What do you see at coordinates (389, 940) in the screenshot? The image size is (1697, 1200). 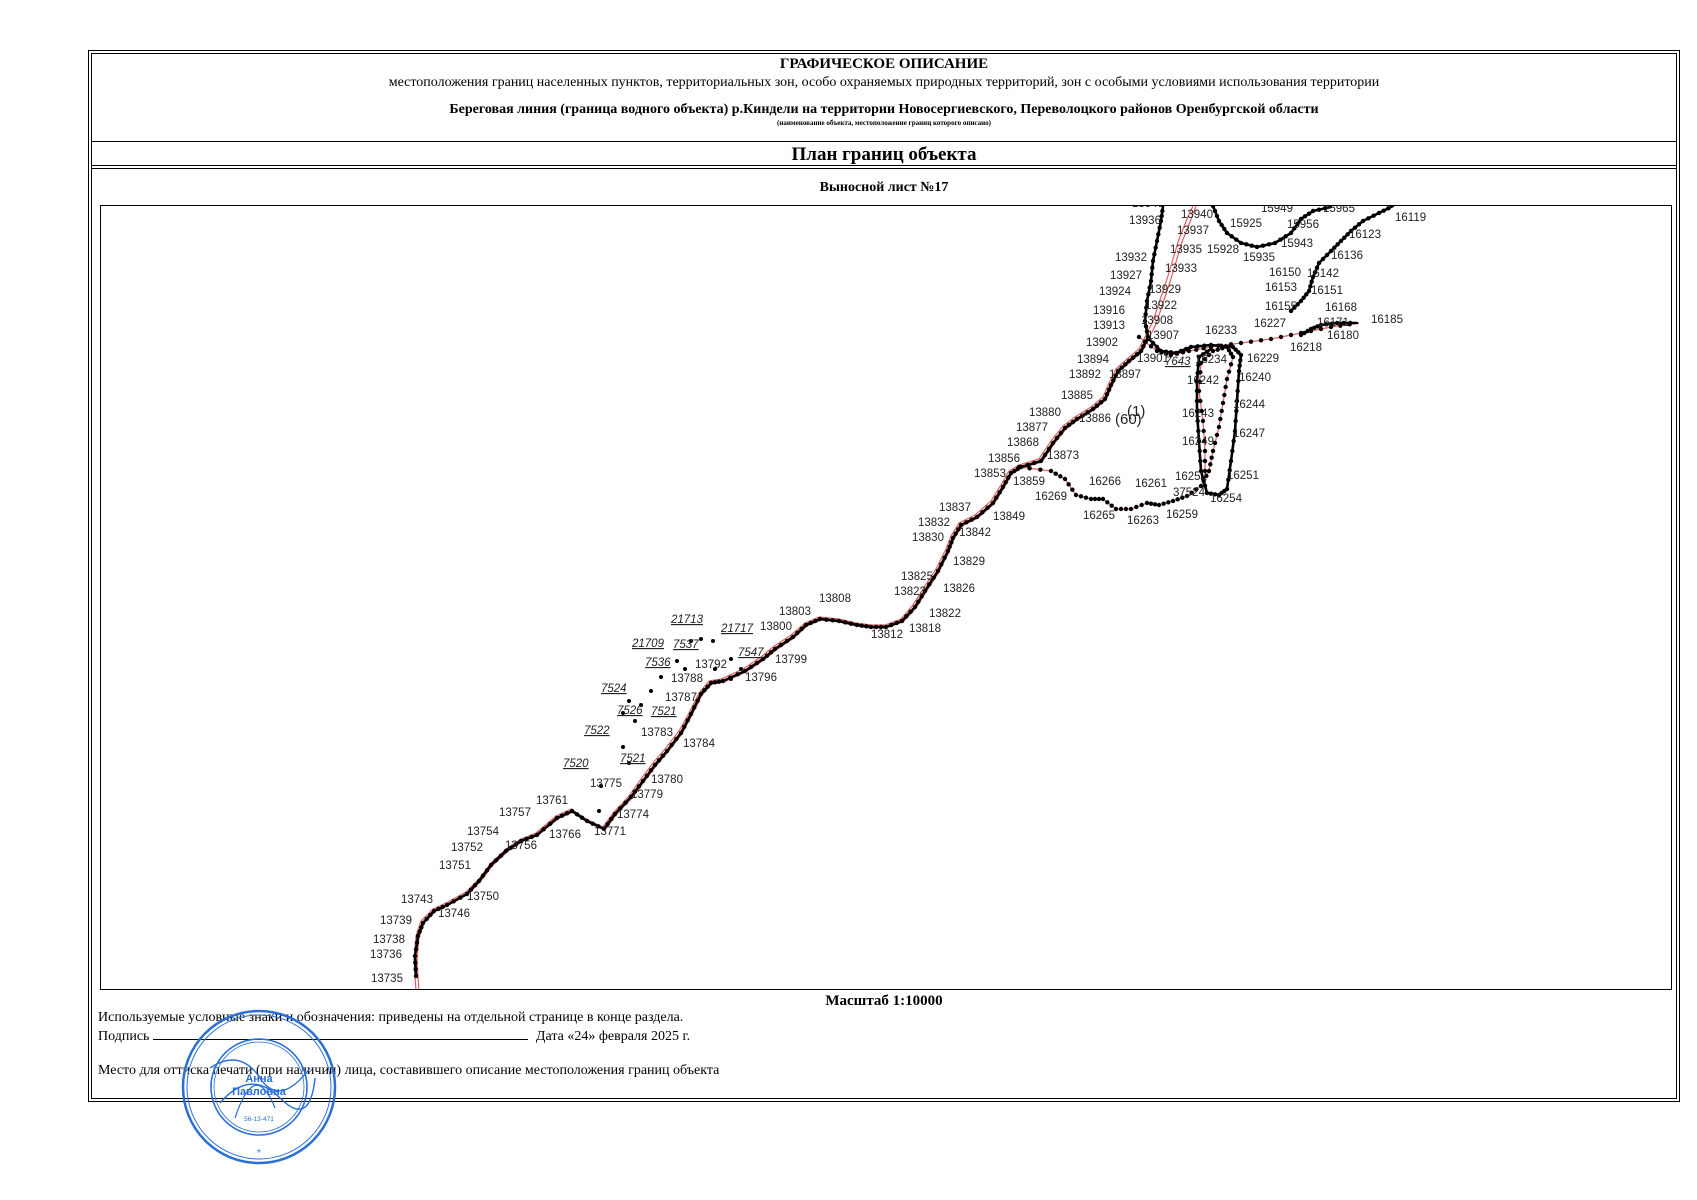 I see `point-label-13738: 13738` at bounding box center [389, 940].